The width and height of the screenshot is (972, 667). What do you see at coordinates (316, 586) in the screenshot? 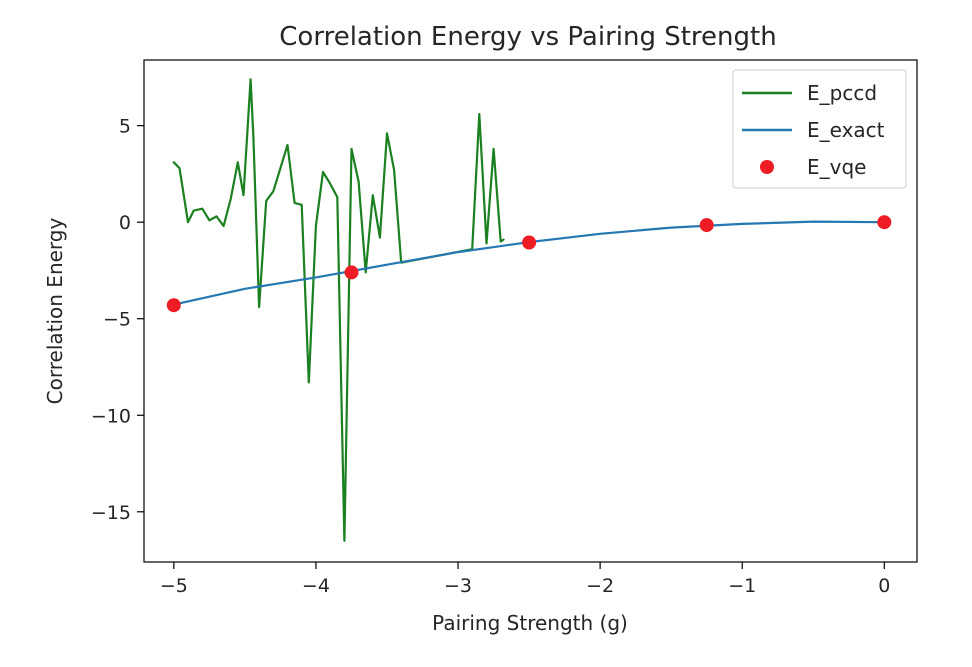
I see `x-tick-label: −4` at bounding box center [316, 586].